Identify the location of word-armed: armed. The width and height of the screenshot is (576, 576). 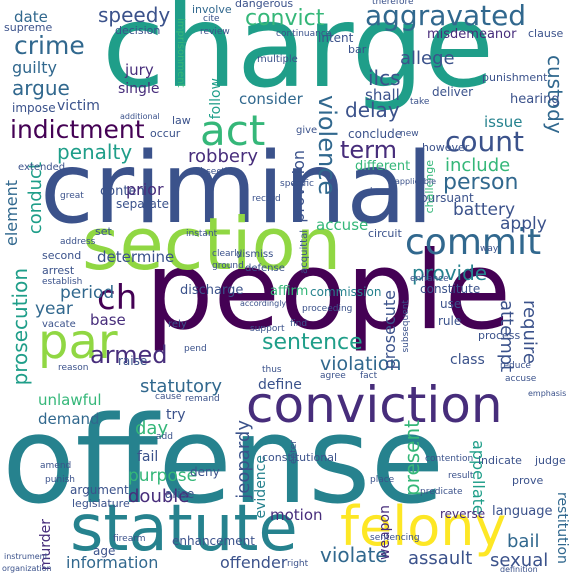
(129, 355).